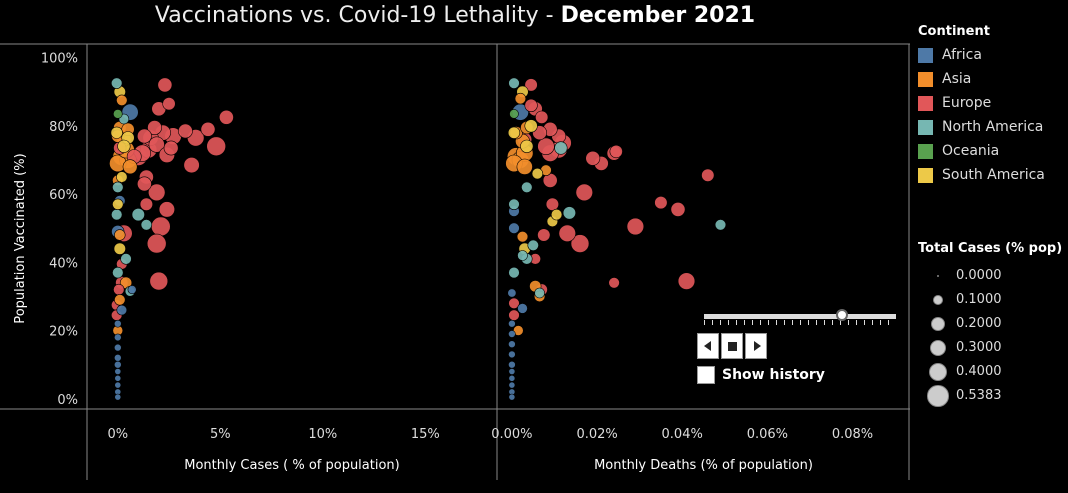  Describe the element at coordinates (842, 315) in the screenshot. I see `time-slider-thumb` at that location.